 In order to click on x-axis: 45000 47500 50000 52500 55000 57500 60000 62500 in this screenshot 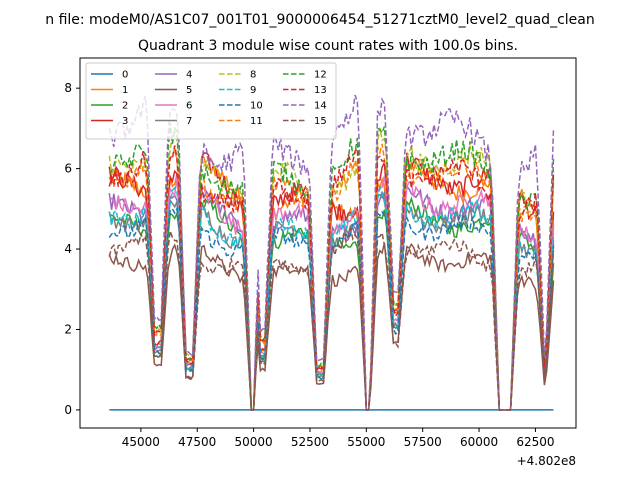, I will do `click(338, 438)`.